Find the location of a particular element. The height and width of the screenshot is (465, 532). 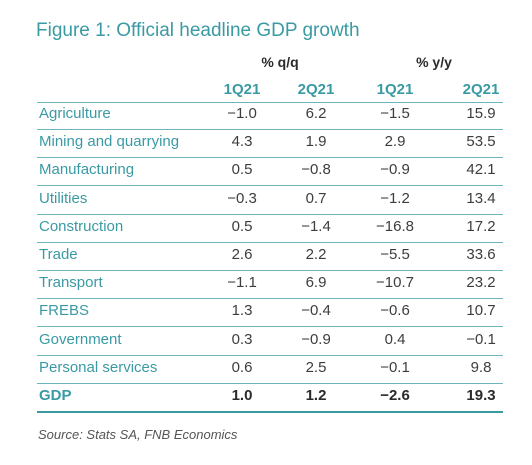

table-row: Agriculture −1.0 6.2 −1.5 15.9 is located at coordinates (270, 115).